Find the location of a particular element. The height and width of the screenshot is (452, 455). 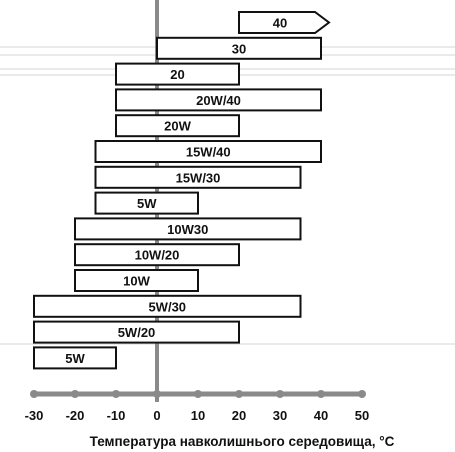

x-tick-label: -20 is located at coordinates (75, 415).